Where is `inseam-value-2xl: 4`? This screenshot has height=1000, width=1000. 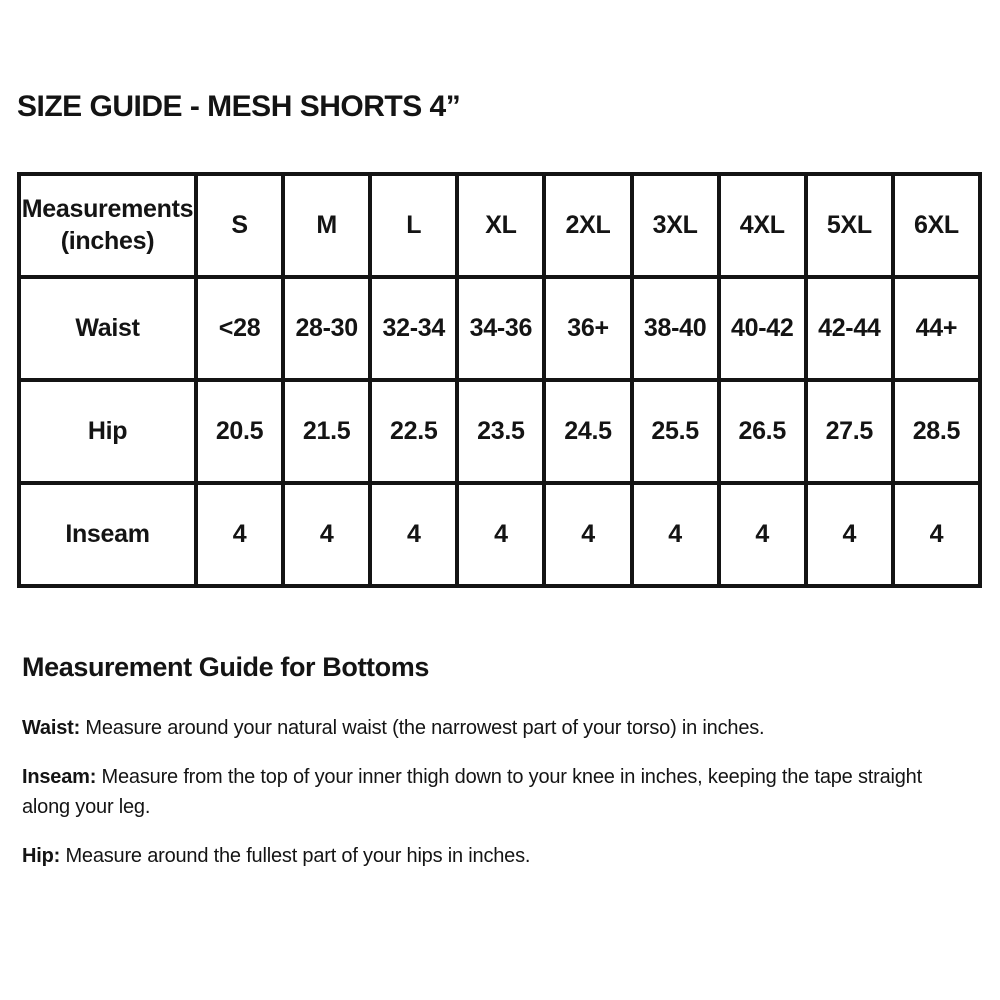 inseam-value-2xl: 4 is located at coordinates (588, 534).